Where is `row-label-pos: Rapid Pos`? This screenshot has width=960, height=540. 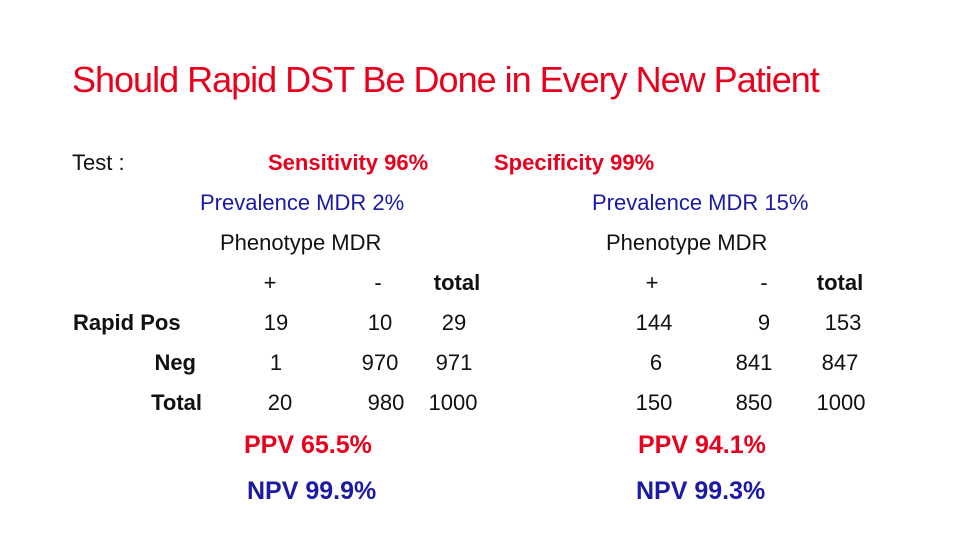 row-label-pos: Rapid Pos is located at coordinates (127, 322).